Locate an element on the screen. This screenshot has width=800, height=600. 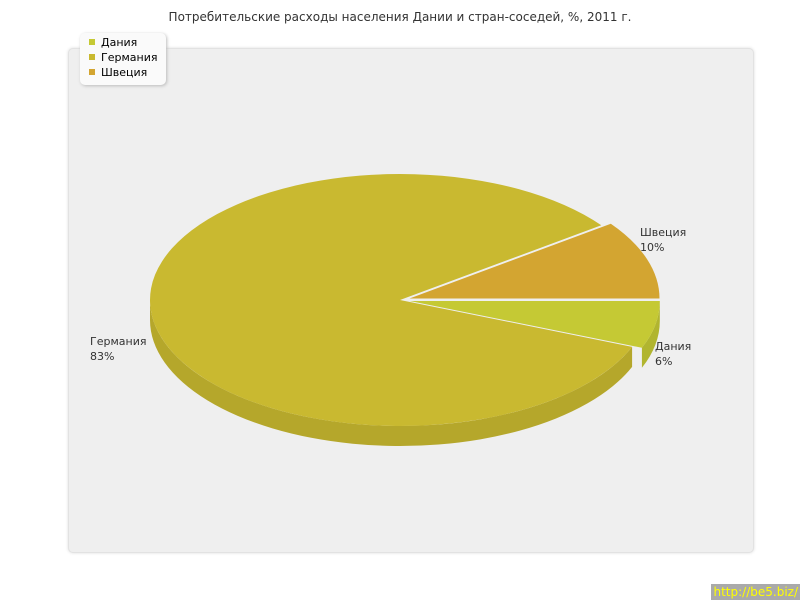
legend-item-sweden: Швеция is located at coordinates (118, 73).